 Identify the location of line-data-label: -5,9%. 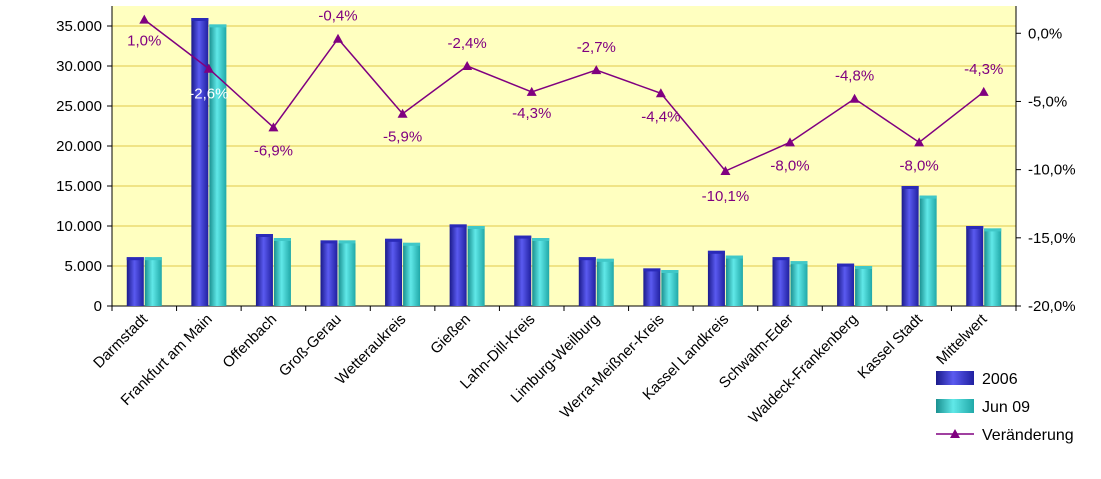
(402, 137).